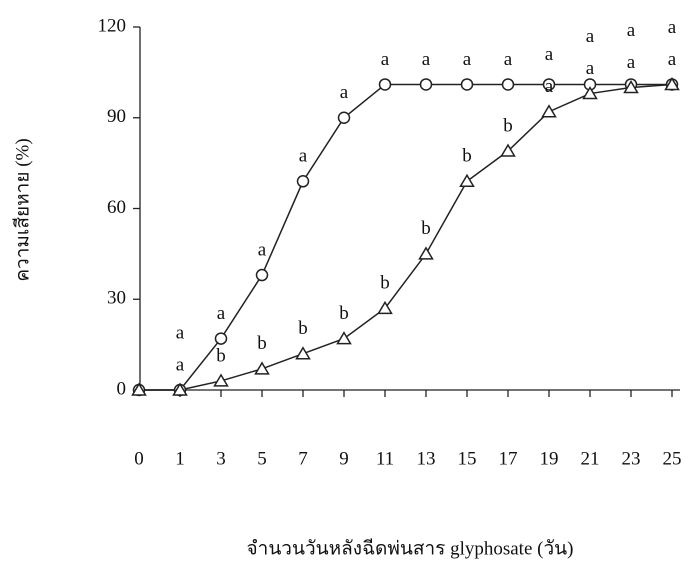  I want to click on y-tick-label: 90, so click(116, 116).